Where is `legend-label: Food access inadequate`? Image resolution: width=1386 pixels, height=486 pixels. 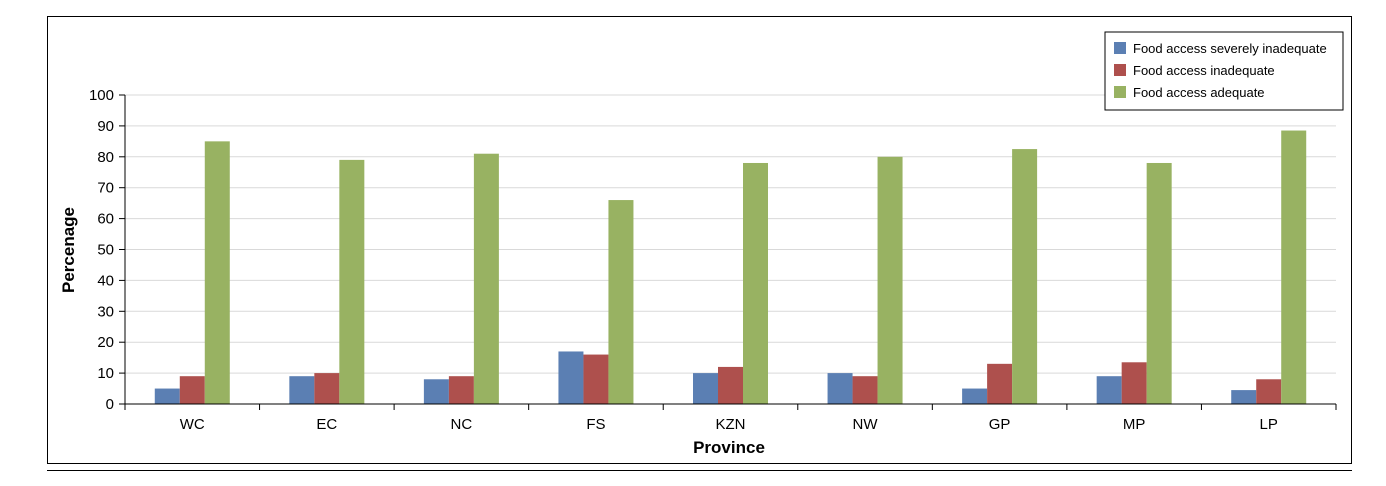 legend-label: Food access inadequate is located at coordinates (1204, 70).